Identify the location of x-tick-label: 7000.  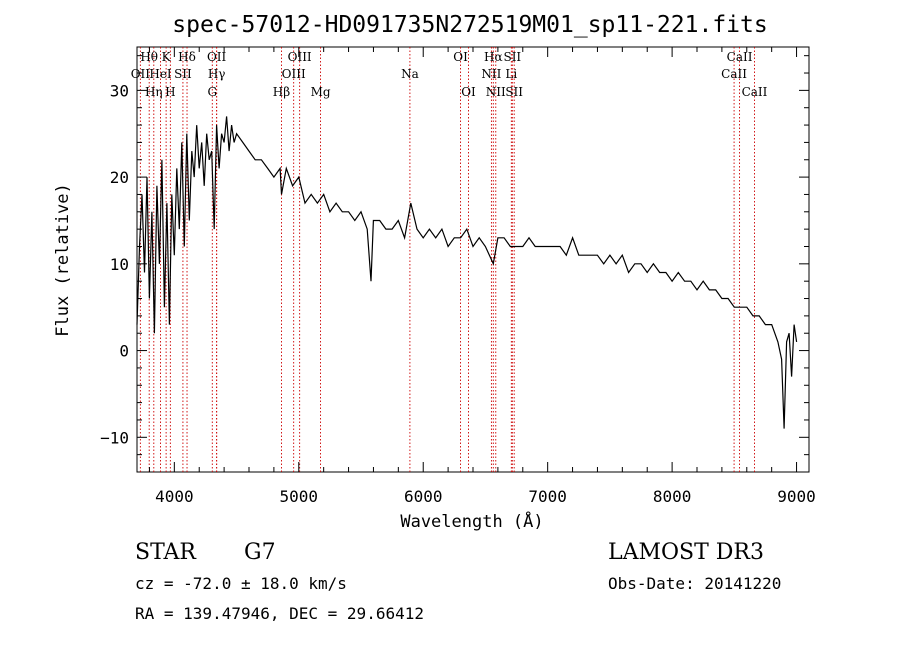
(547, 496).